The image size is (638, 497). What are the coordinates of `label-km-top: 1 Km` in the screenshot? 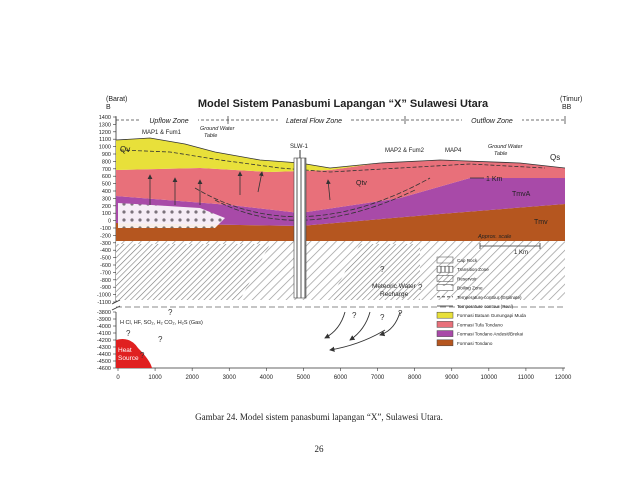 It's located at (494, 179).